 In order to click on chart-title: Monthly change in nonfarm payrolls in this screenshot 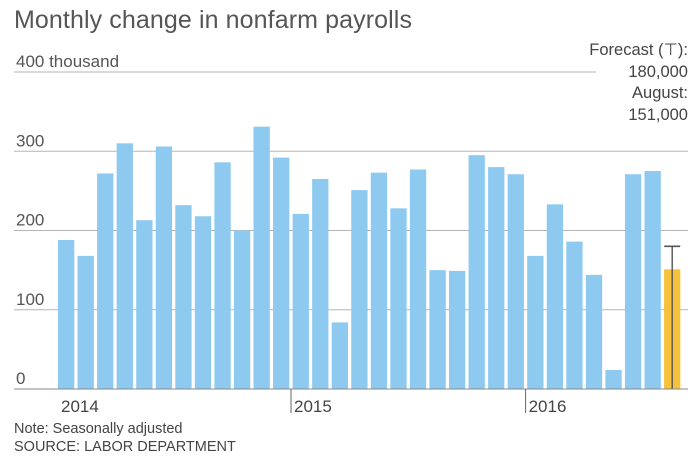, I will do `click(213, 20)`.